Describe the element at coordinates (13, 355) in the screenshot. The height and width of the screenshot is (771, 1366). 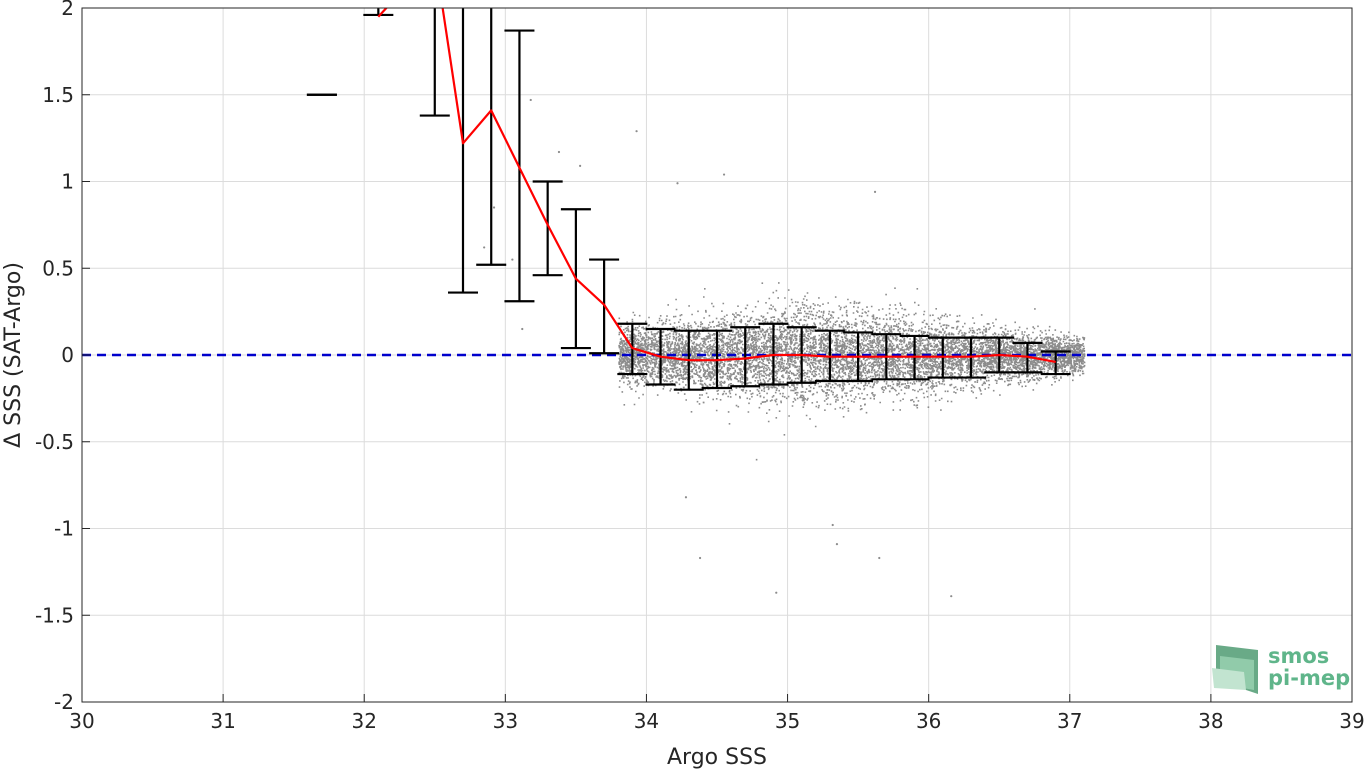
I see `y-axis-label: Δ SSS (SAT-Argo)` at that location.